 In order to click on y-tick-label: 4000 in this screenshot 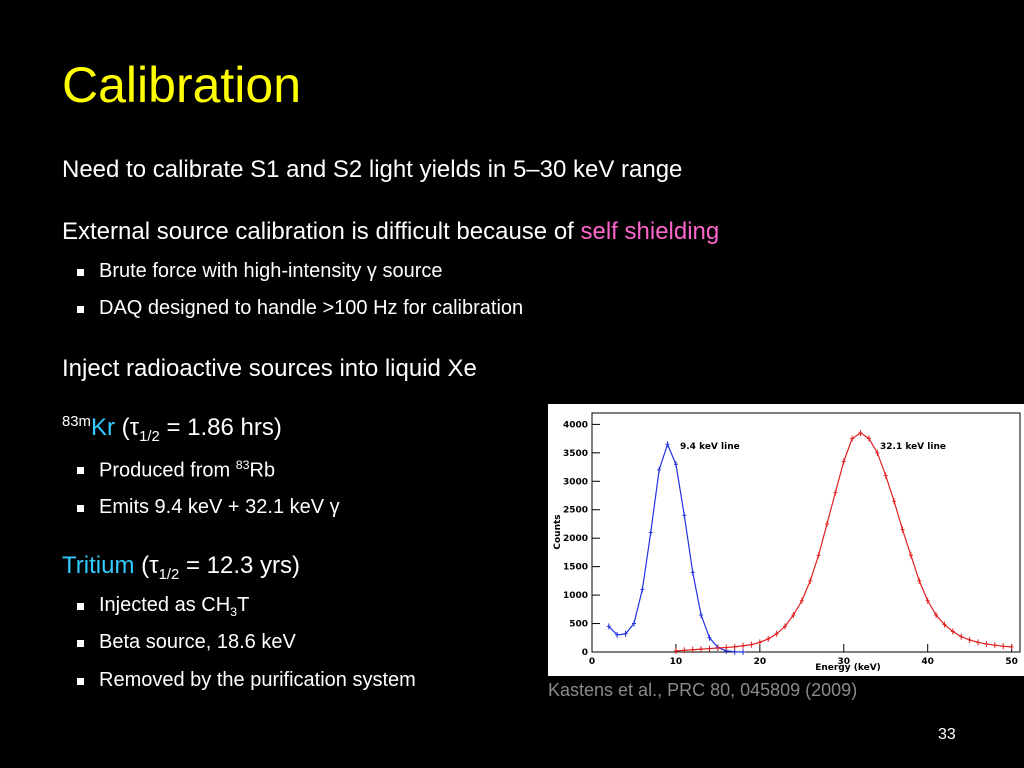, I will do `click(575, 425)`.